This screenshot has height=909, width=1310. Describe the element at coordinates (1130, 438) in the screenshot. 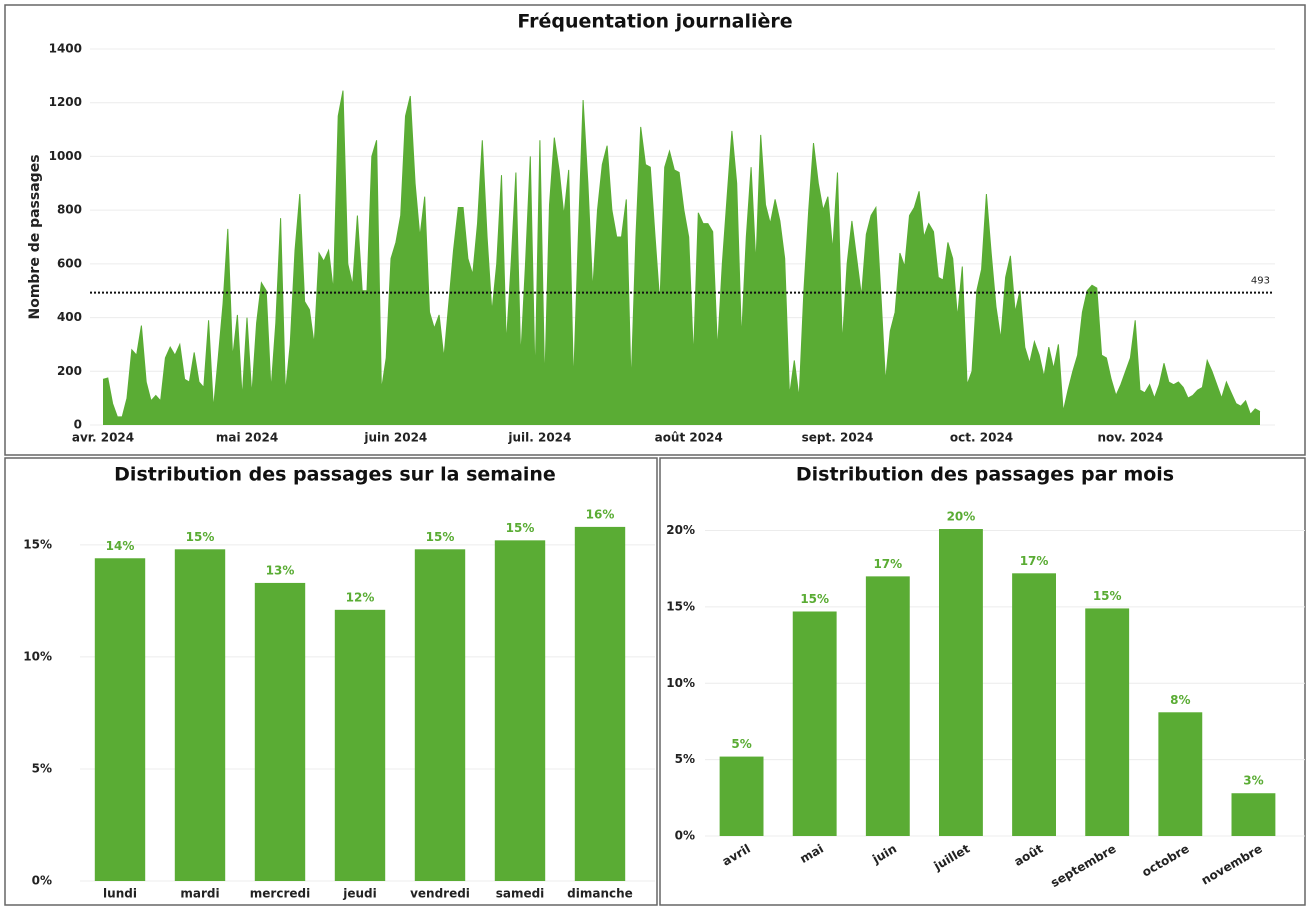

I see `x-tick-label: nov. 2024` at that location.